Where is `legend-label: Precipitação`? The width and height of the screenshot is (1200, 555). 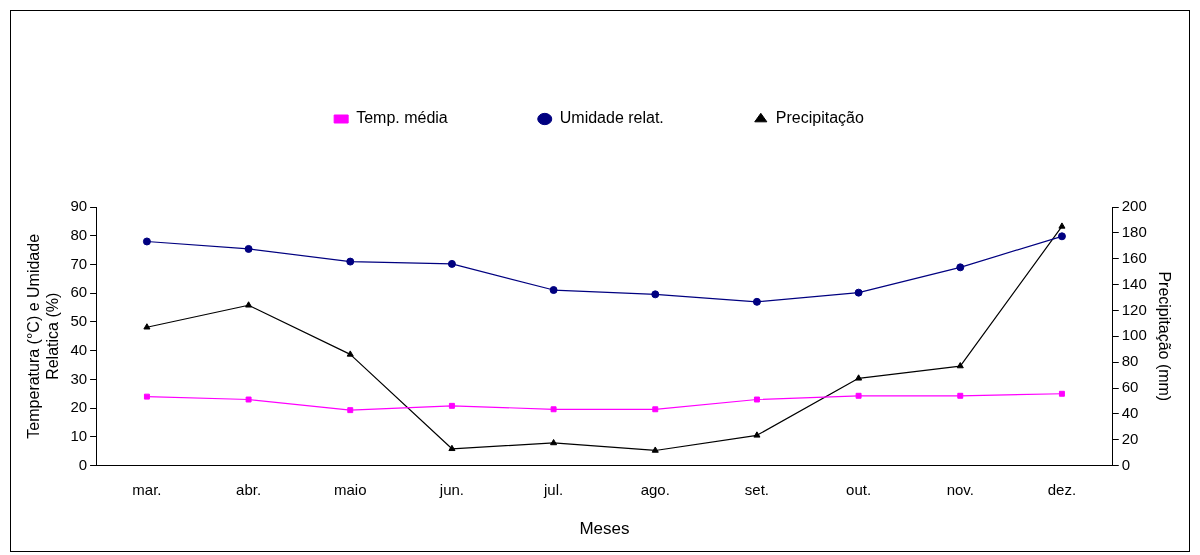
legend-label: Precipitação is located at coordinates (819, 118).